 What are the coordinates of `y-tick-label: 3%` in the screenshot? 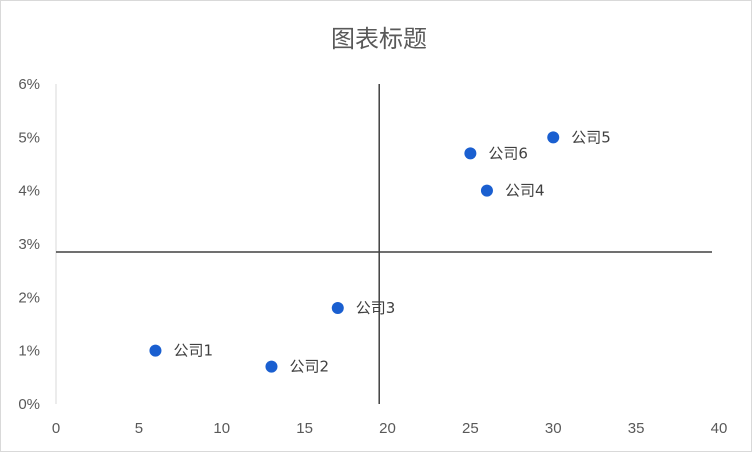 It's located at (29, 244).